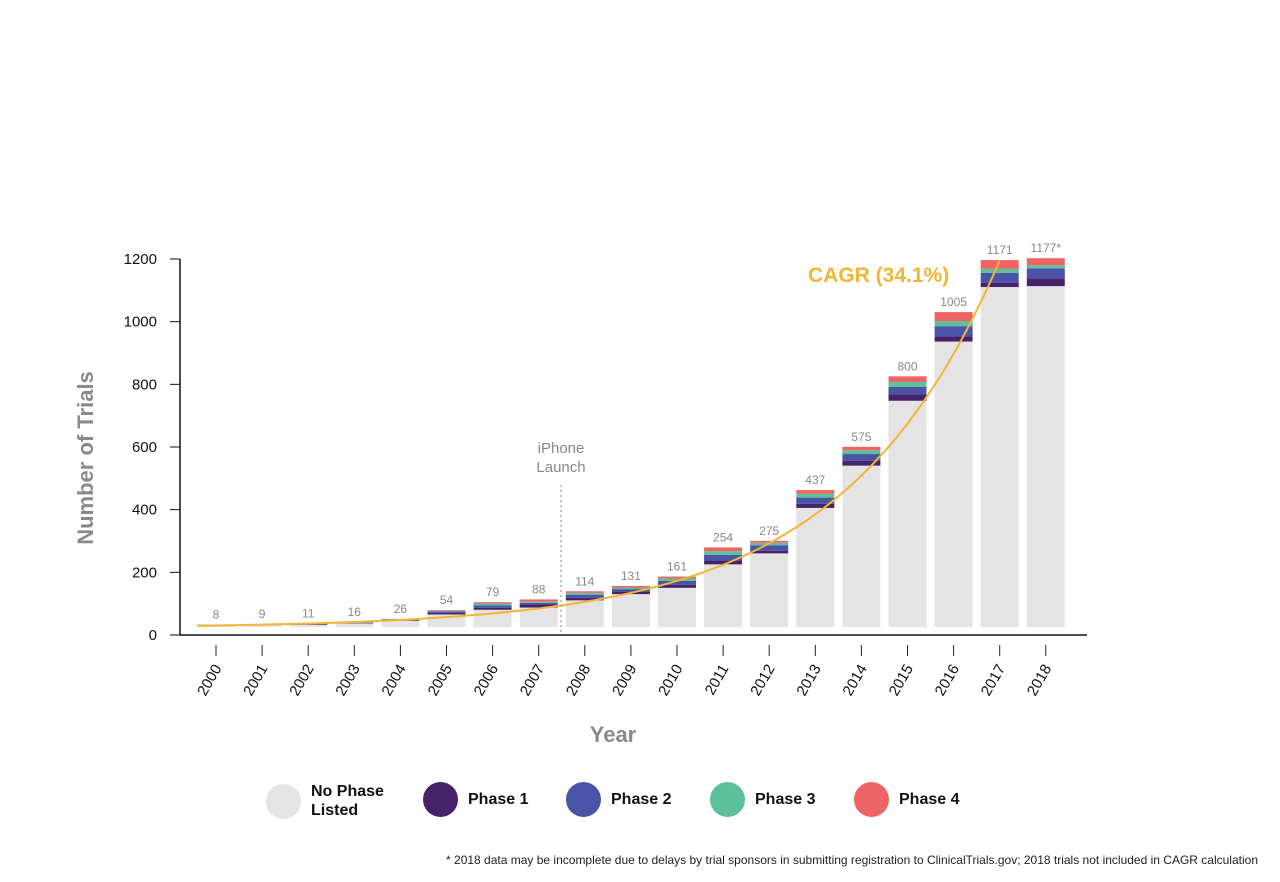 This screenshot has height=882, width=1280. I want to click on y-tick-label-600: 600, so click(144, 447).